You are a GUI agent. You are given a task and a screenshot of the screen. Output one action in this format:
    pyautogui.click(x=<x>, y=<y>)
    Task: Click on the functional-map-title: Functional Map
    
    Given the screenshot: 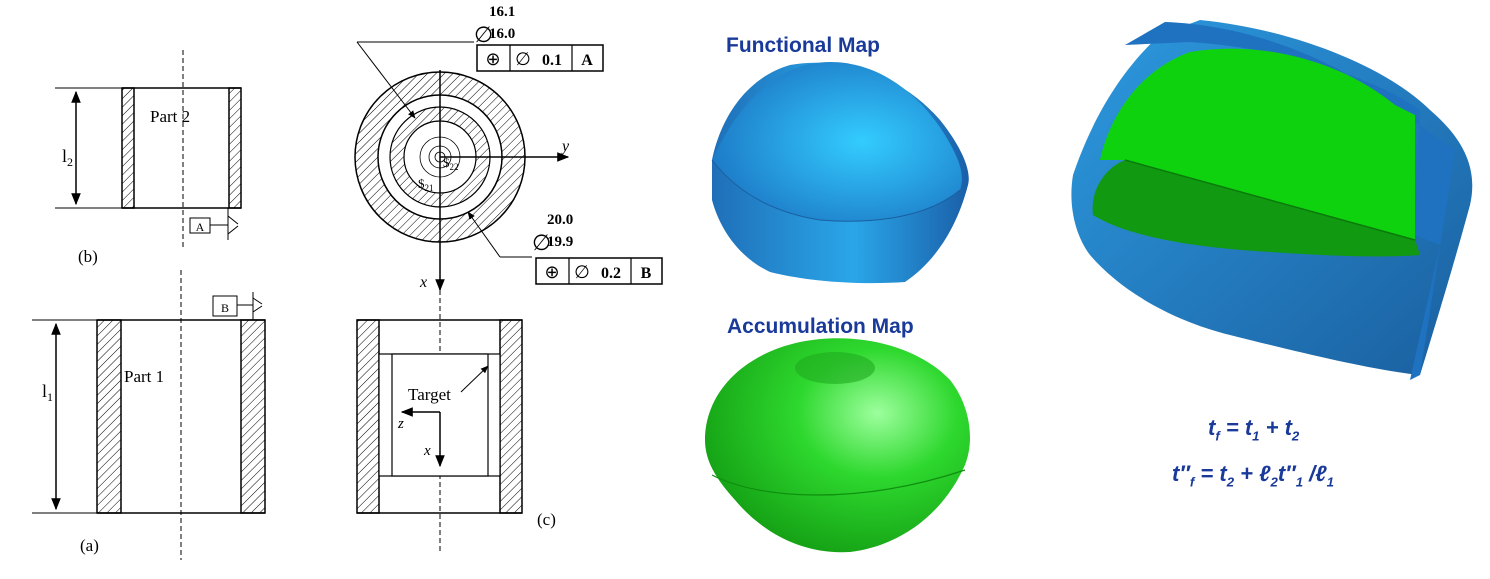 What is the action you would take?
    pyautogui.click(x=803, y=45)
    